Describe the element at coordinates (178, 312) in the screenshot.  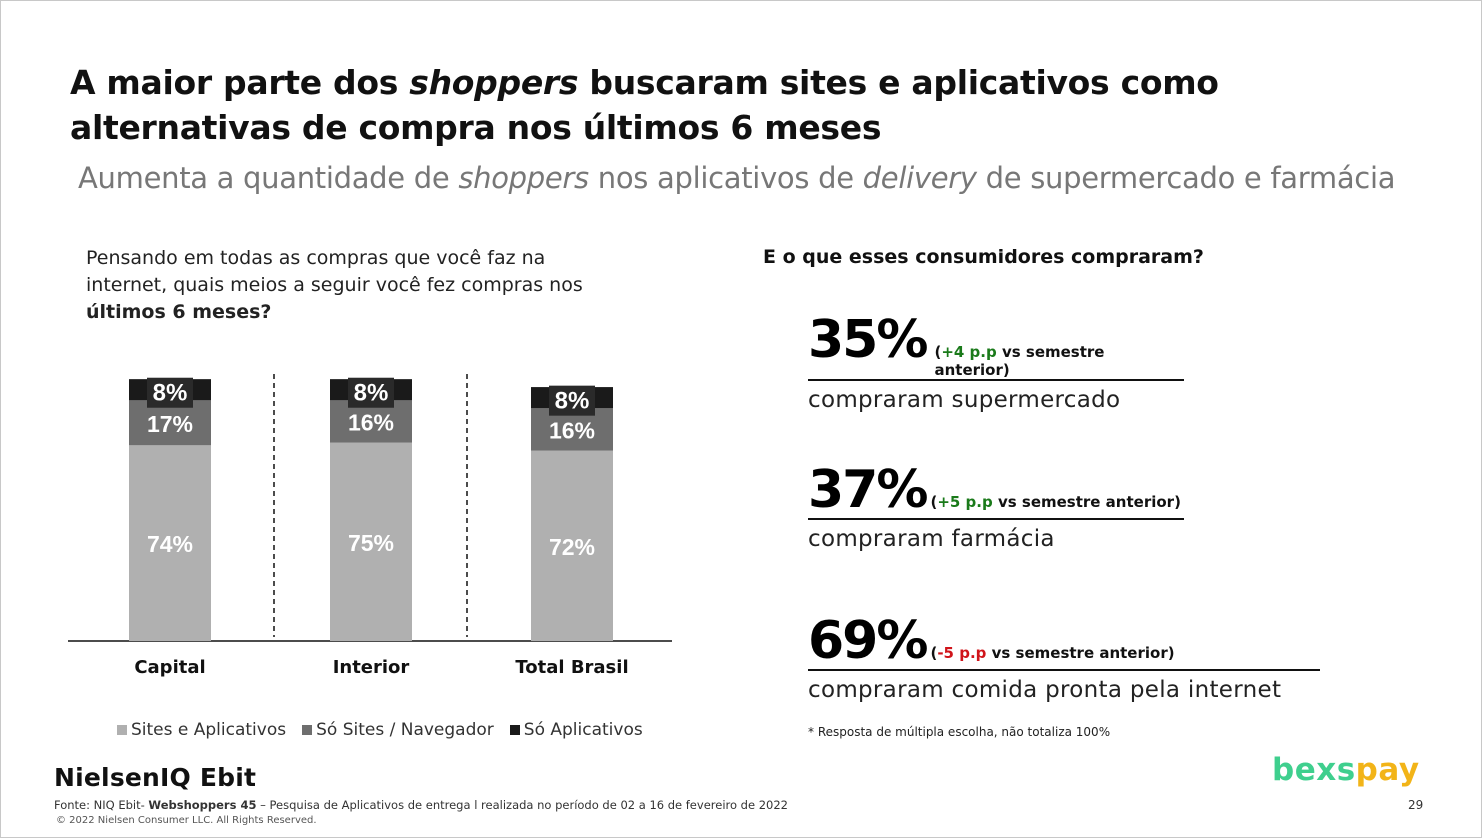
I see `question-bold: últimos 6 meses?` at that location.